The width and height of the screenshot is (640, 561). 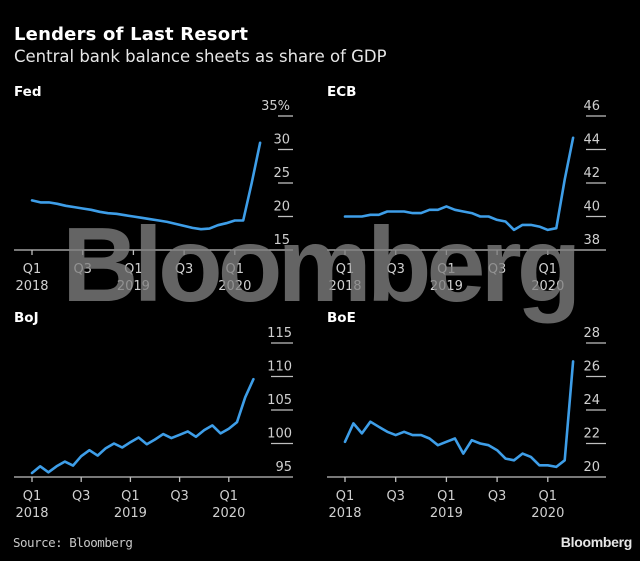 I want to click on y-tick-label: 42, so click(x=591, y=173).